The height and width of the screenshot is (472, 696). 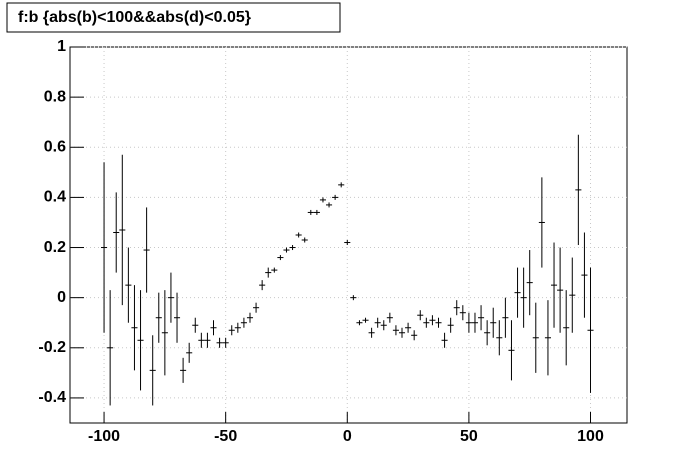 I want to click on title-box, so click(x=173, y=17).